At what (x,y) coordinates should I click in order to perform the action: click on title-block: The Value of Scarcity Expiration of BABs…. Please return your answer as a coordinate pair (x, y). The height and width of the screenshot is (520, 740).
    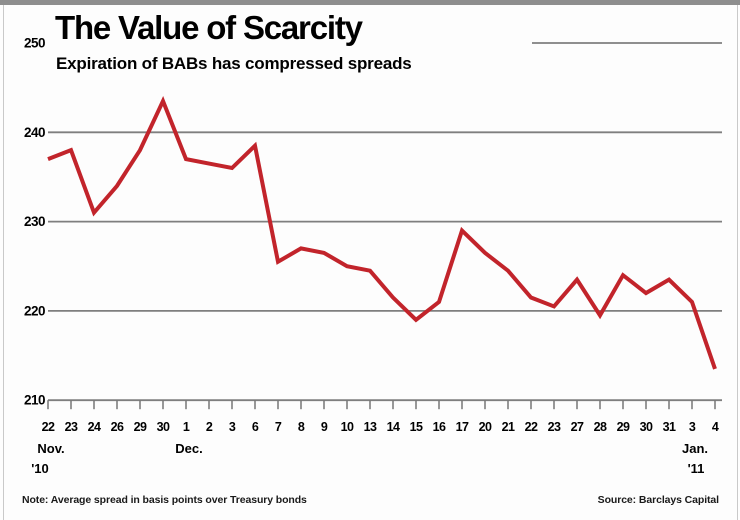
    Looking at the image, I should click on (233, 41).